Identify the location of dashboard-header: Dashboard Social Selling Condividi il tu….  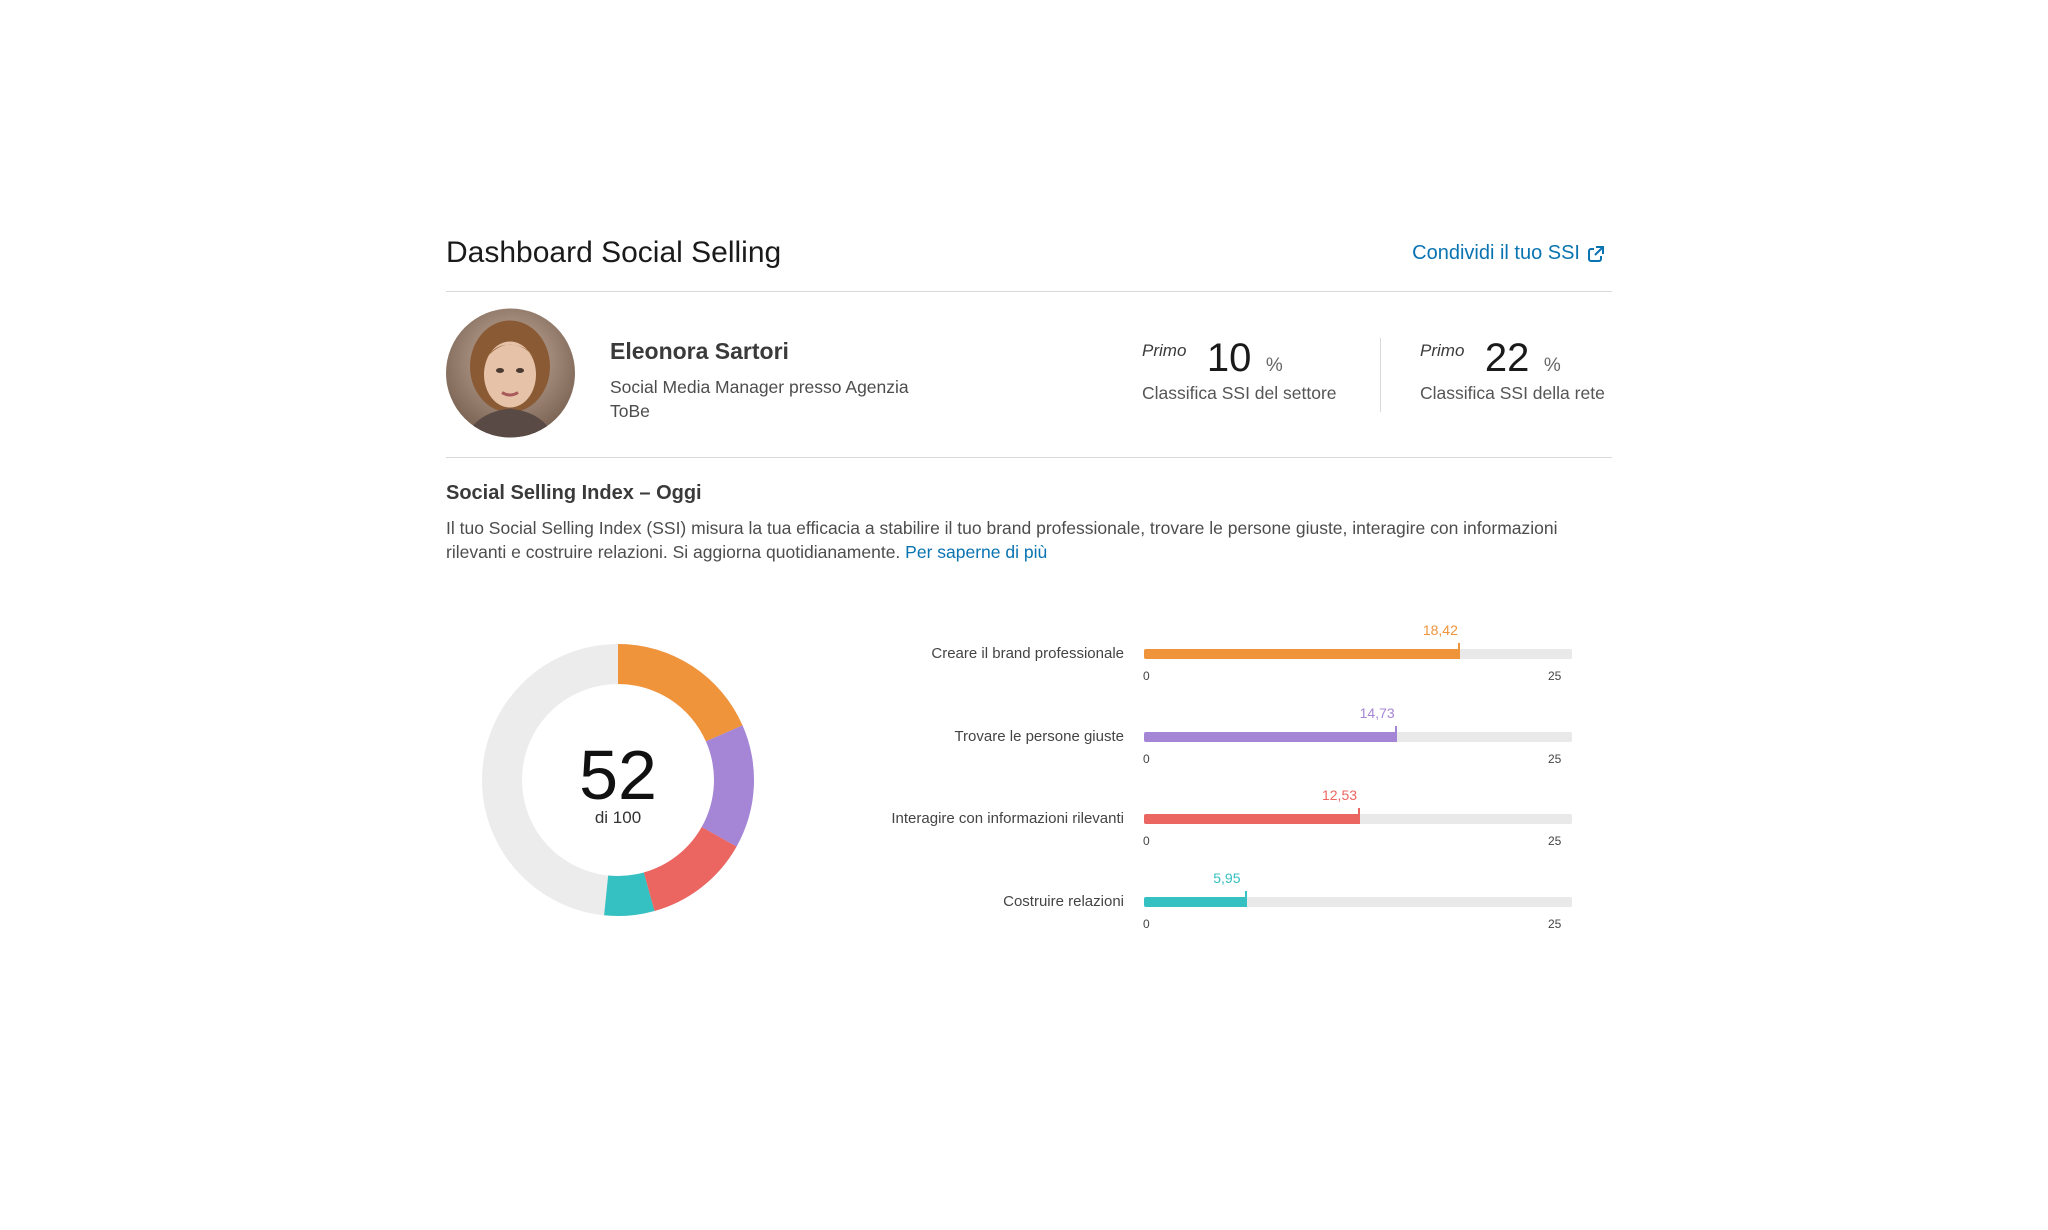
(1029, 261).